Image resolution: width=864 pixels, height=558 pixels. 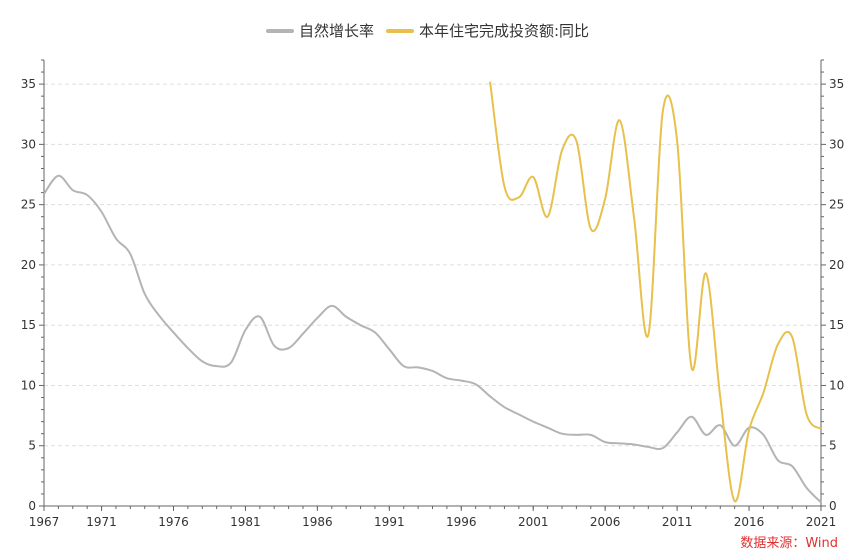 I want to click on x-tick-label: 1967, so click(x=44, y=522).